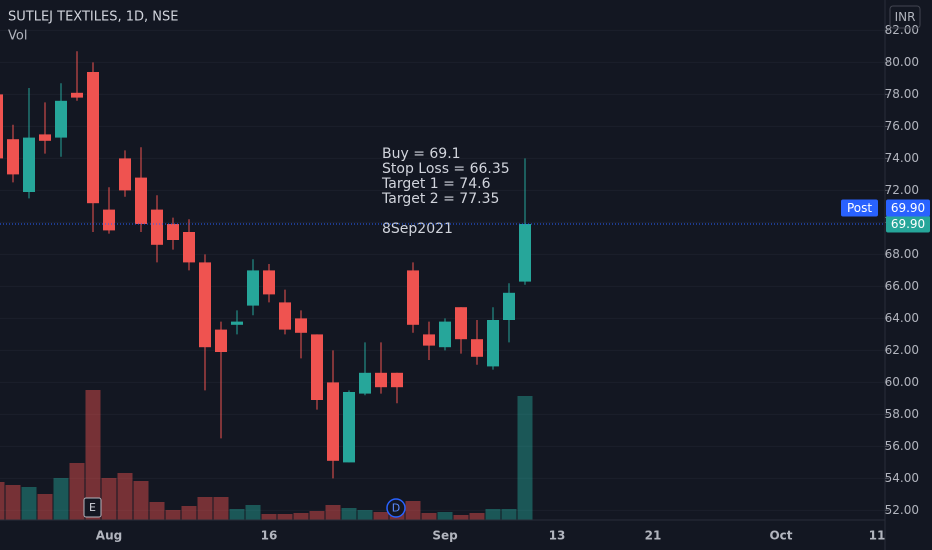  What do you see at coordinates (269, 536) in the screenshot?
I see `x-tick-label: 16` at bounding box center [269, 536].